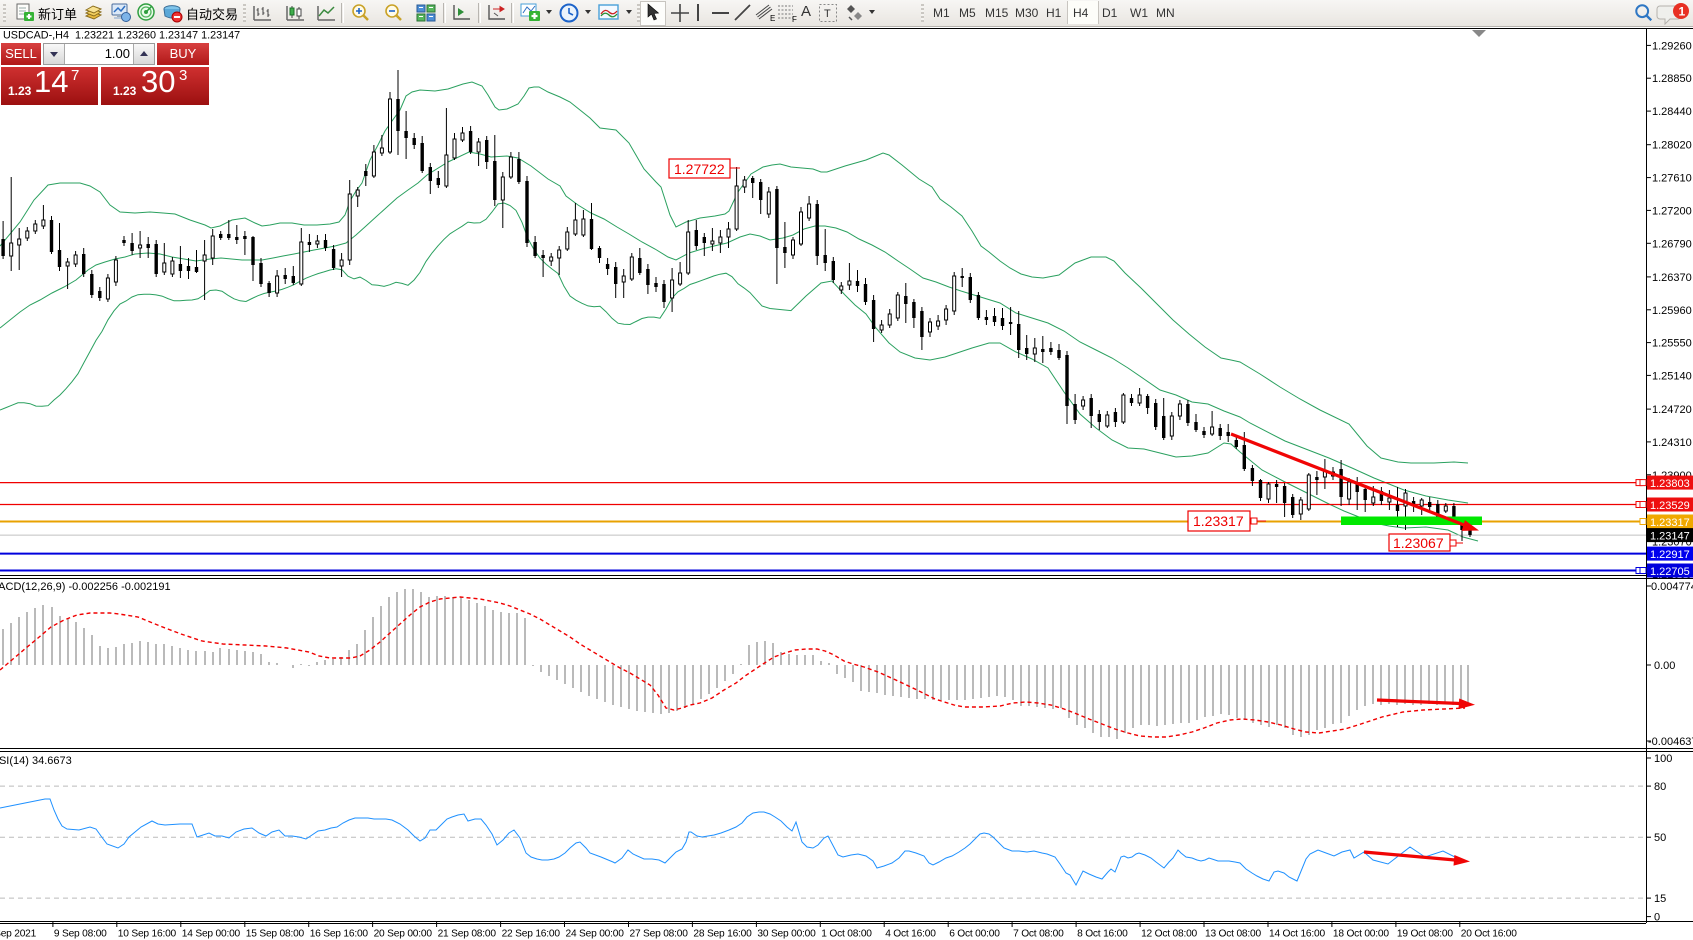 The width and height of the screenshot is (1693, 940). Describe the element at coordinates (1663, 759) in the screenshot. I see `svg-text: 100` at that location.